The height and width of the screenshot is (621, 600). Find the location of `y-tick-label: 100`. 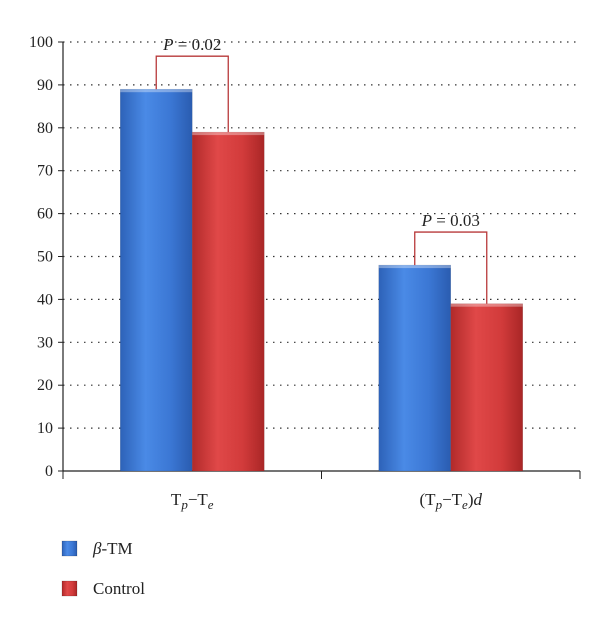

y-tick-label: 100 is located at coordinates (41, 42).